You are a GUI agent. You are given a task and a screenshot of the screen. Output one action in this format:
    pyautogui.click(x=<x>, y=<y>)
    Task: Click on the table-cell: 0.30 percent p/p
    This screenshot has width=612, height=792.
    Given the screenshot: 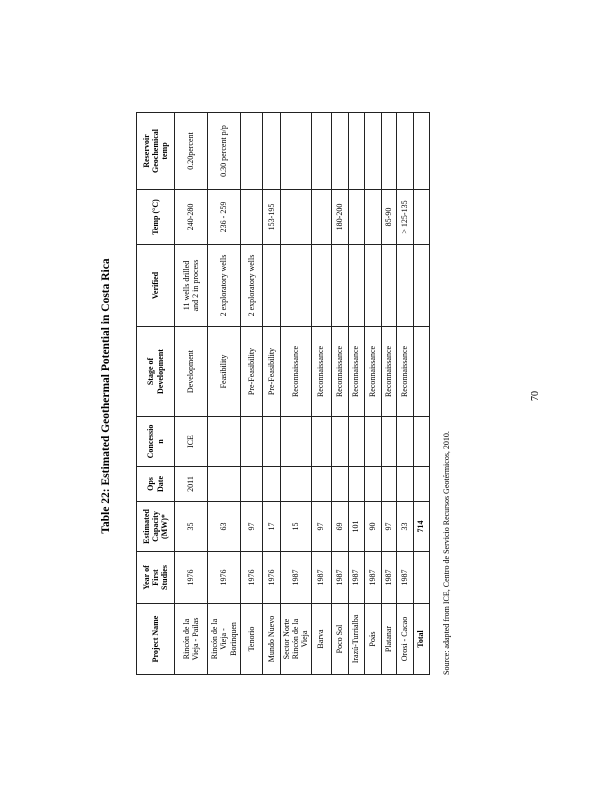 What is the action you would take?
    pyautogui.click(x=224, y=151)
    